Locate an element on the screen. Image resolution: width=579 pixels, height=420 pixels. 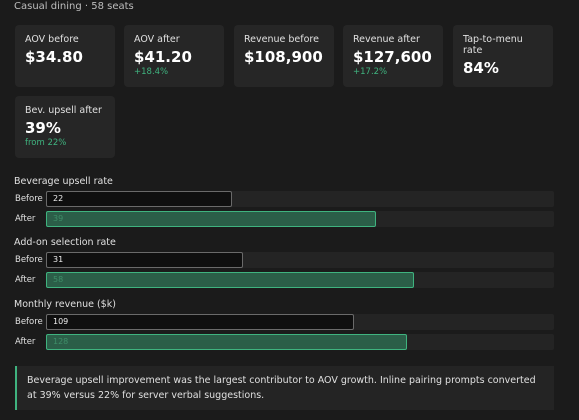
bar: 22 is located at coordinates (139, 199).